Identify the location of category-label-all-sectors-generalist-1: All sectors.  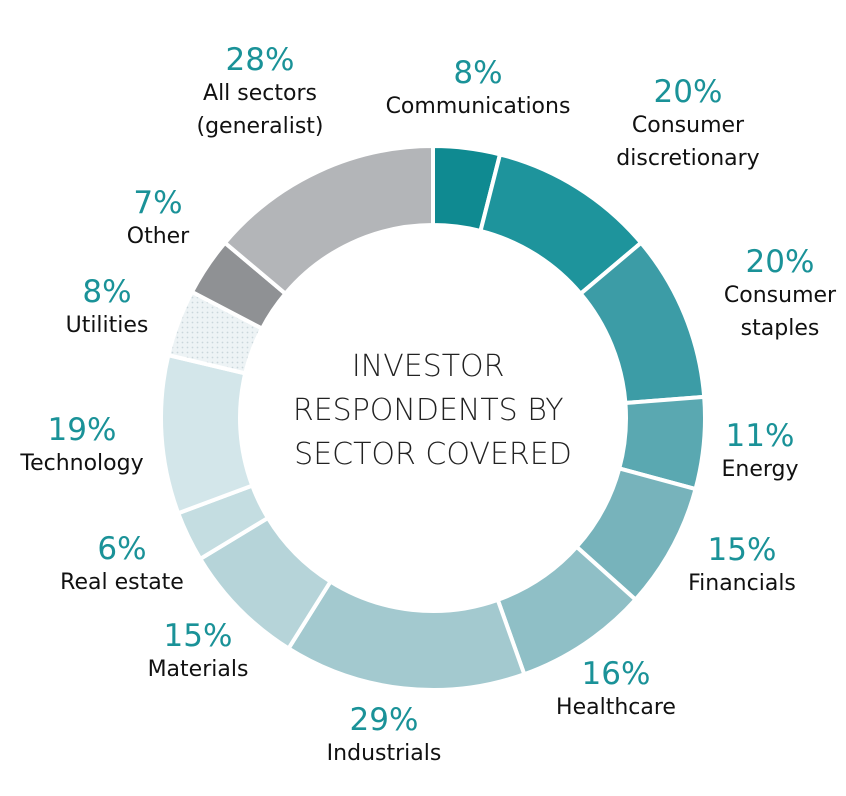
(260, 93).